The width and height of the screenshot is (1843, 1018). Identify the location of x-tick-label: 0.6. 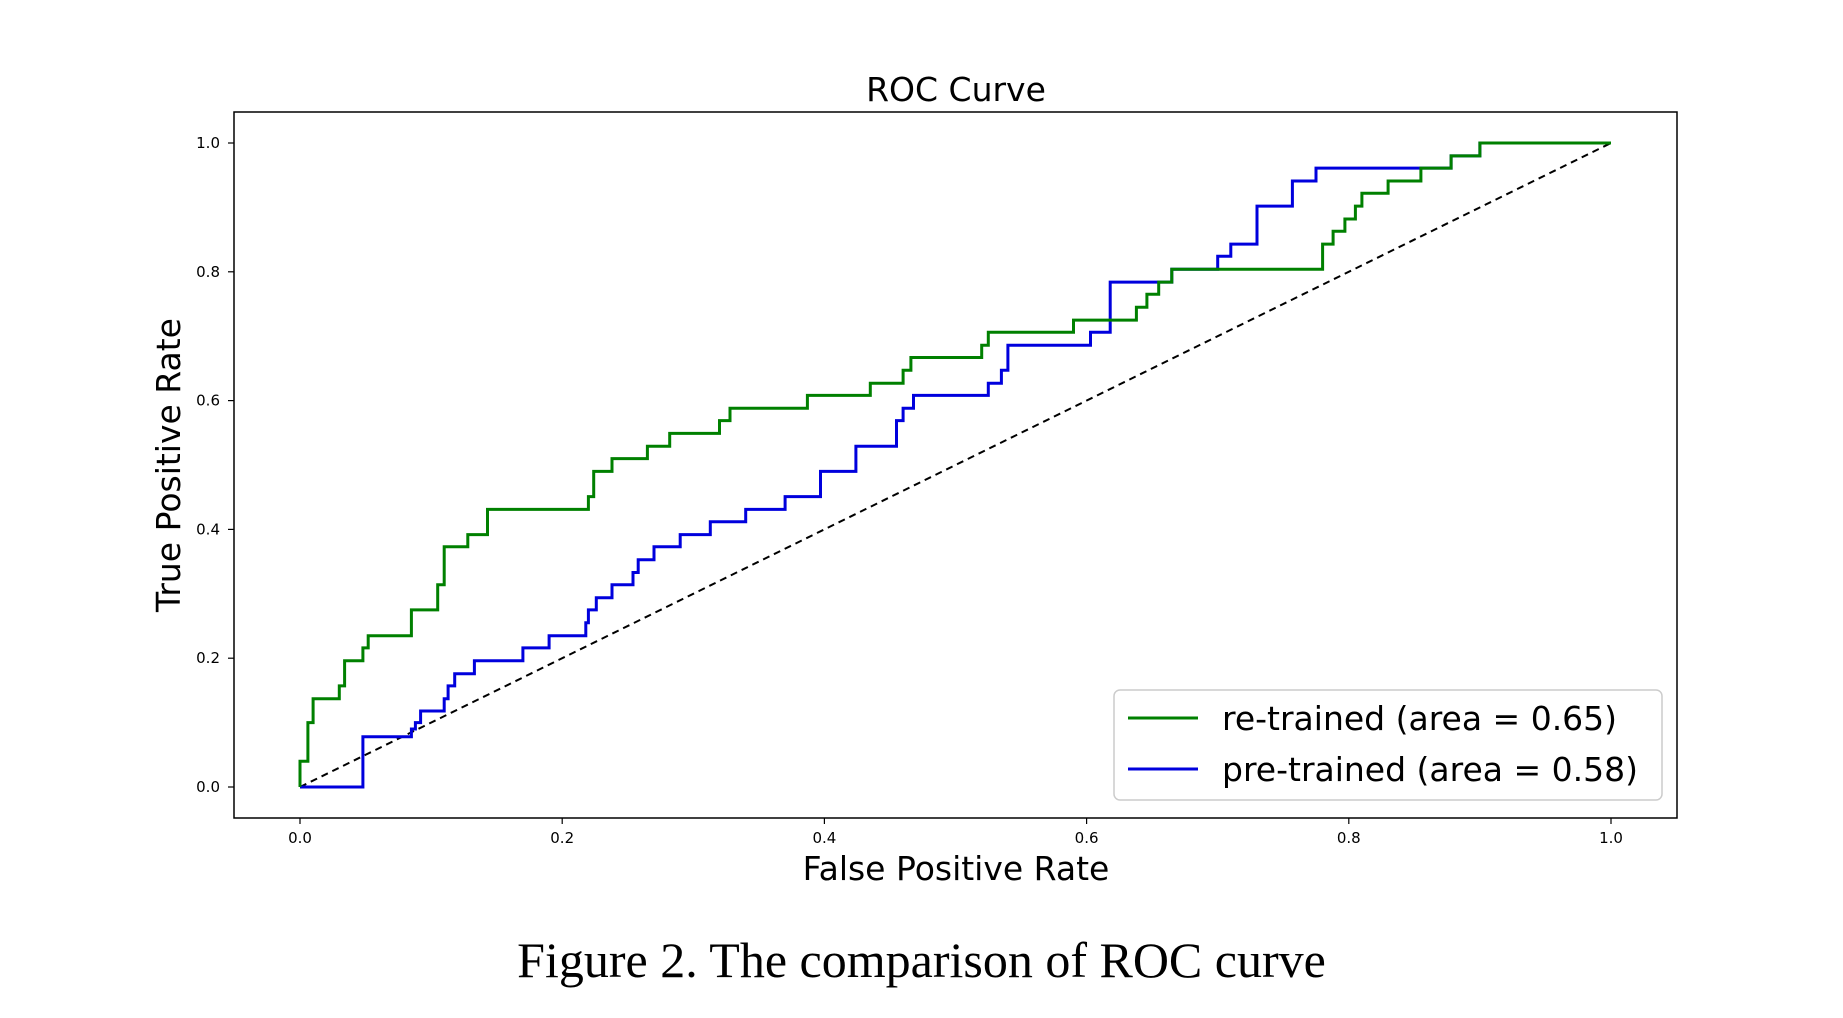
(1087, 838).